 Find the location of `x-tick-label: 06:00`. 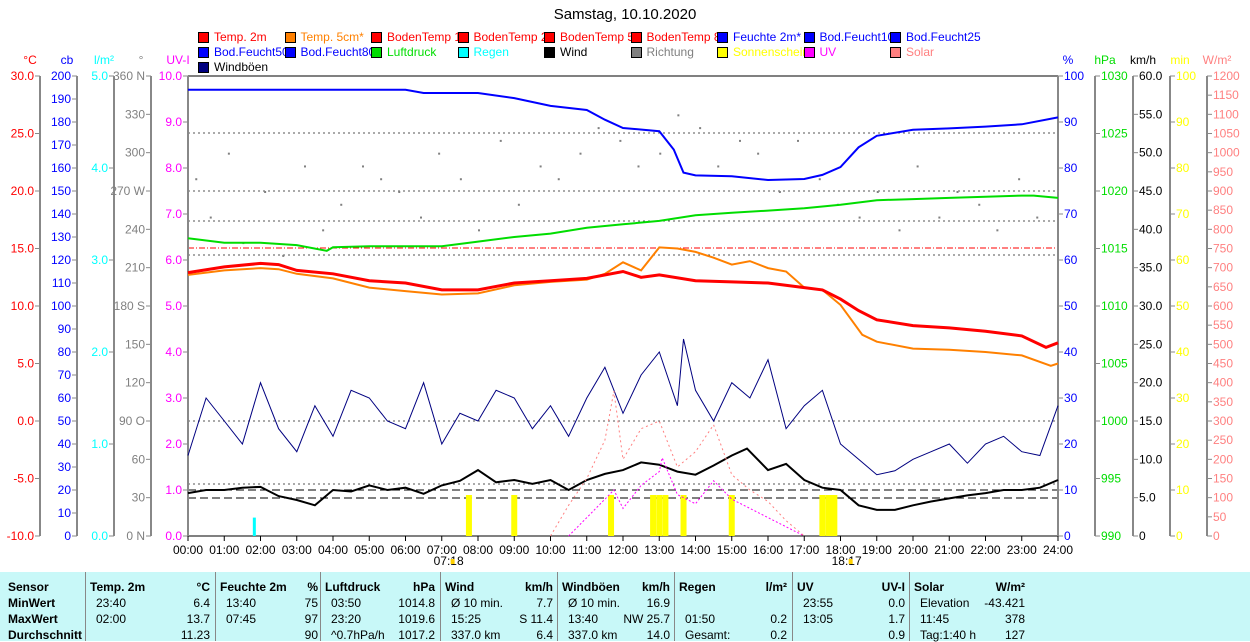

x-tick-label: 06:00 is located at coordinates (405, 550).